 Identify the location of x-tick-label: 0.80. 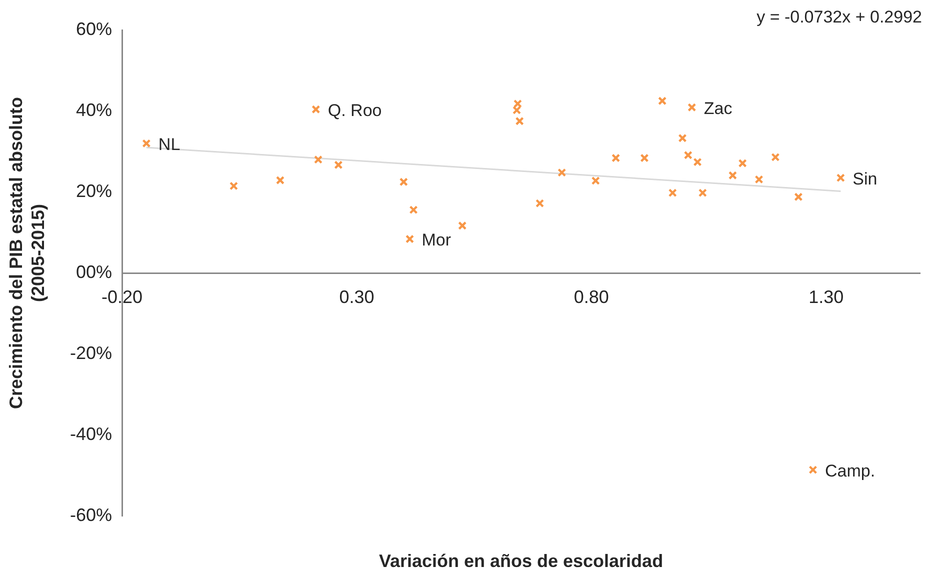
(591, 296).